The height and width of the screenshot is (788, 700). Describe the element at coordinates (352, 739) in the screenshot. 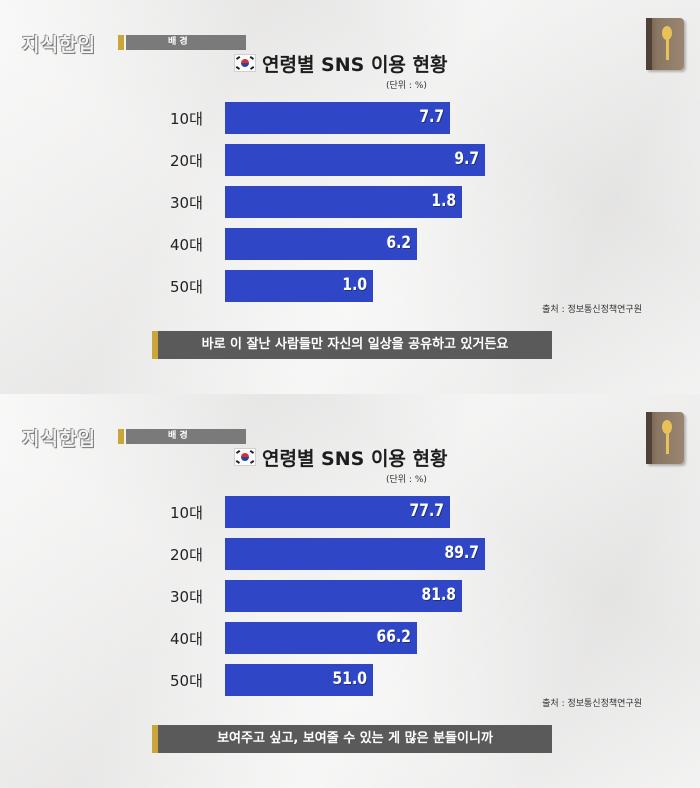

I see `subtitle-caption: 보여주고 싶고, 보여줄 수 있는 게 많은 분들이니까` at that location.